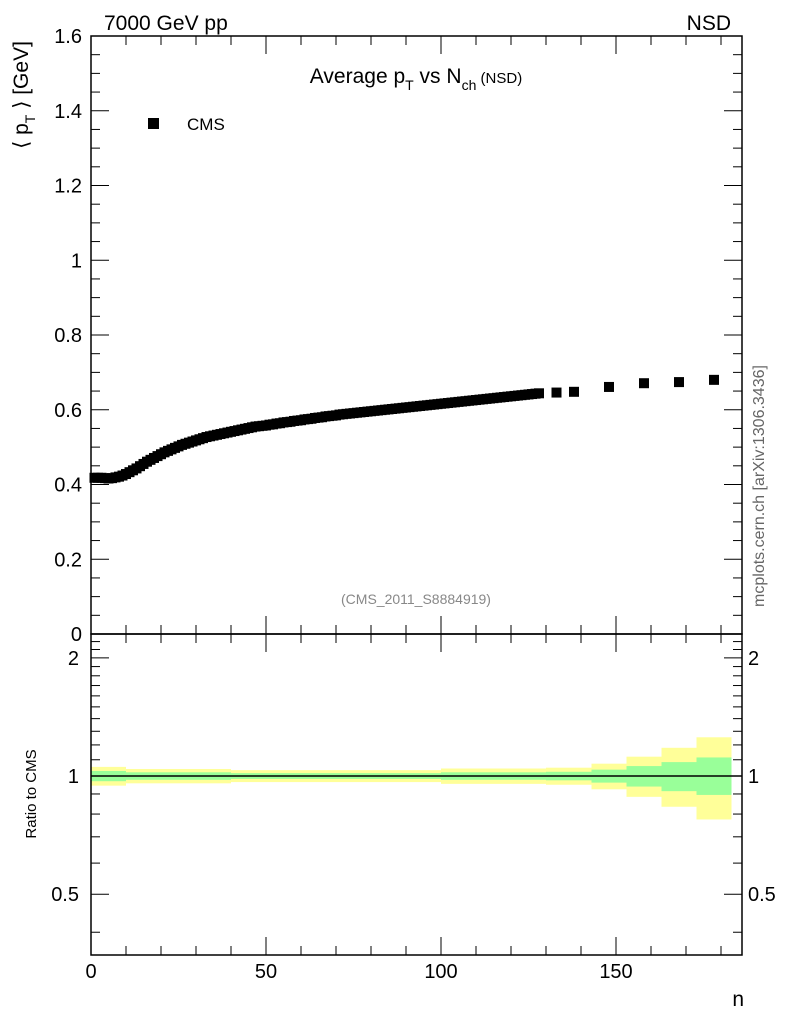 This screenshot has height=1024, width=786. What do you see at coordinates (753, 777) in the screenshot?
I see `ratio-y-tick-label-right: 1` at bounding box center [753, 777].